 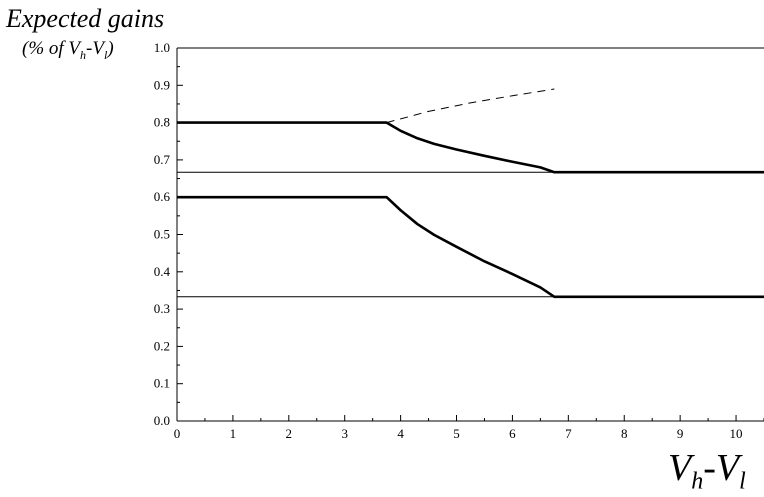 I want to click on y-unit-close: ), so click(x=110, y=48).